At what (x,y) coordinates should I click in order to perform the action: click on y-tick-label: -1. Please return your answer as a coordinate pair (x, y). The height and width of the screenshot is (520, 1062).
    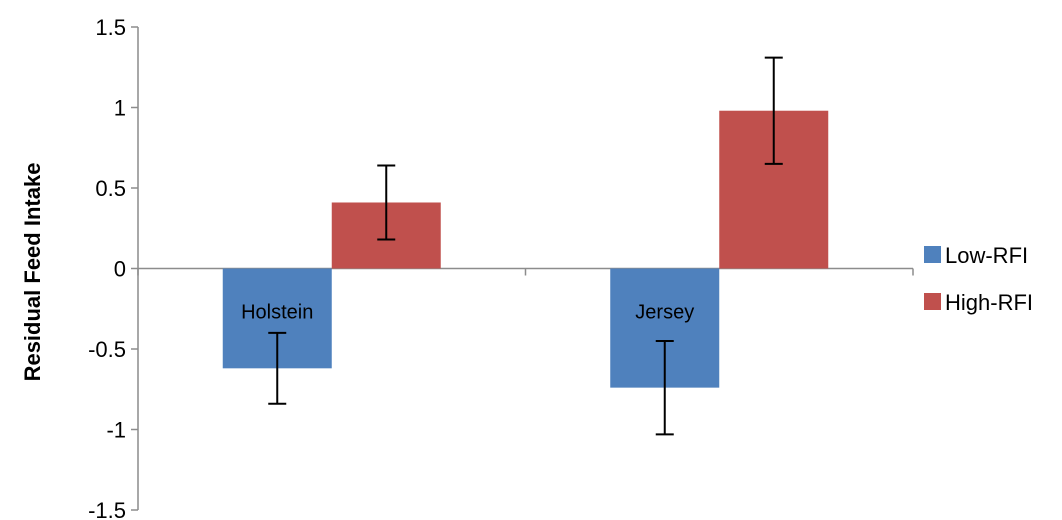
    Looking at the image, I should click on (116, 430).